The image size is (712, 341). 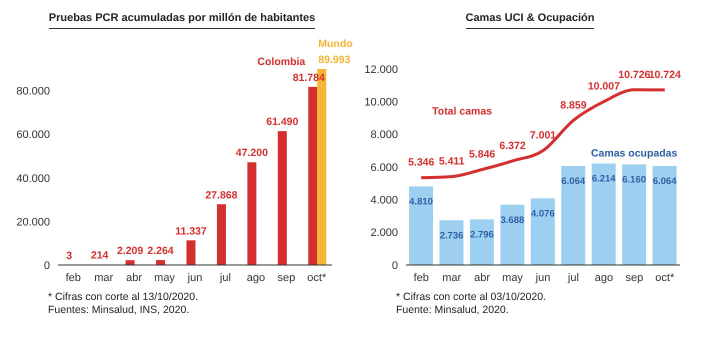 What do you see at coordinates (634, 180) in the screenshot?
I see `data-label: 6.160` at bounding box center [634, 180].